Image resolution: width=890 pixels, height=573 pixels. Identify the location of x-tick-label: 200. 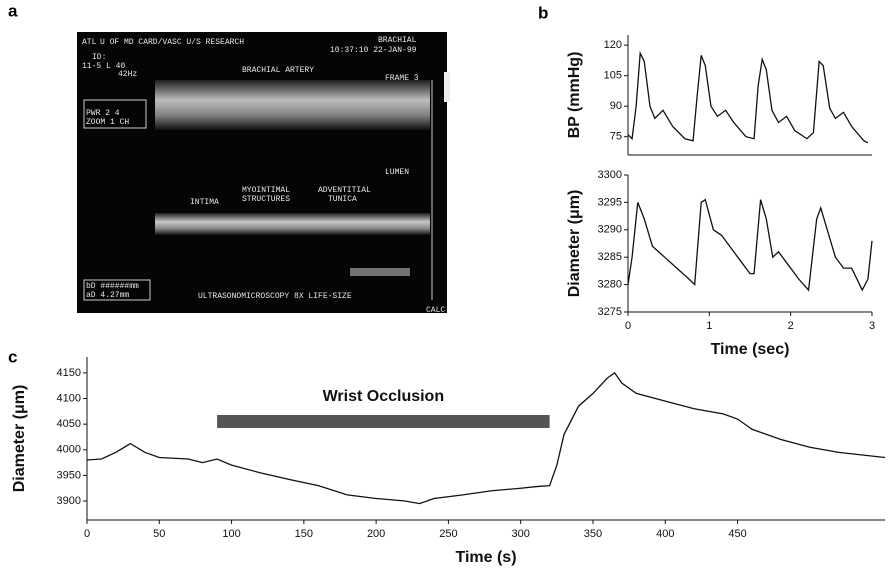
(376, 534).